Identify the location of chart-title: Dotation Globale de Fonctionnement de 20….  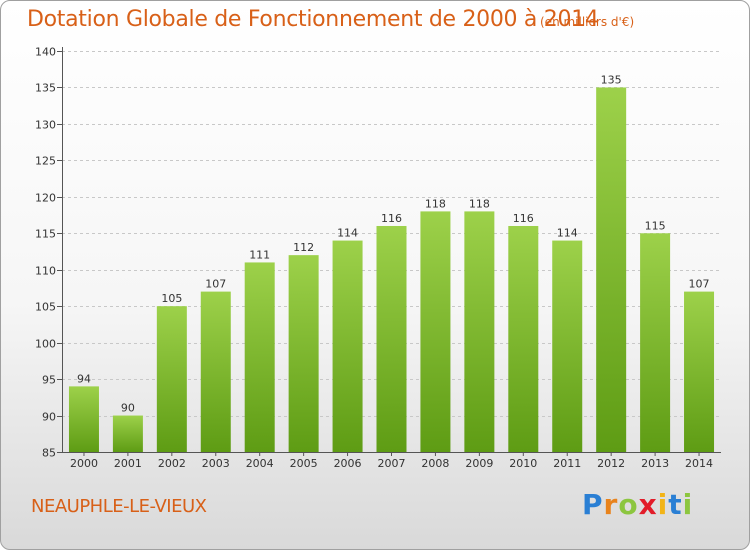
(313, 19).